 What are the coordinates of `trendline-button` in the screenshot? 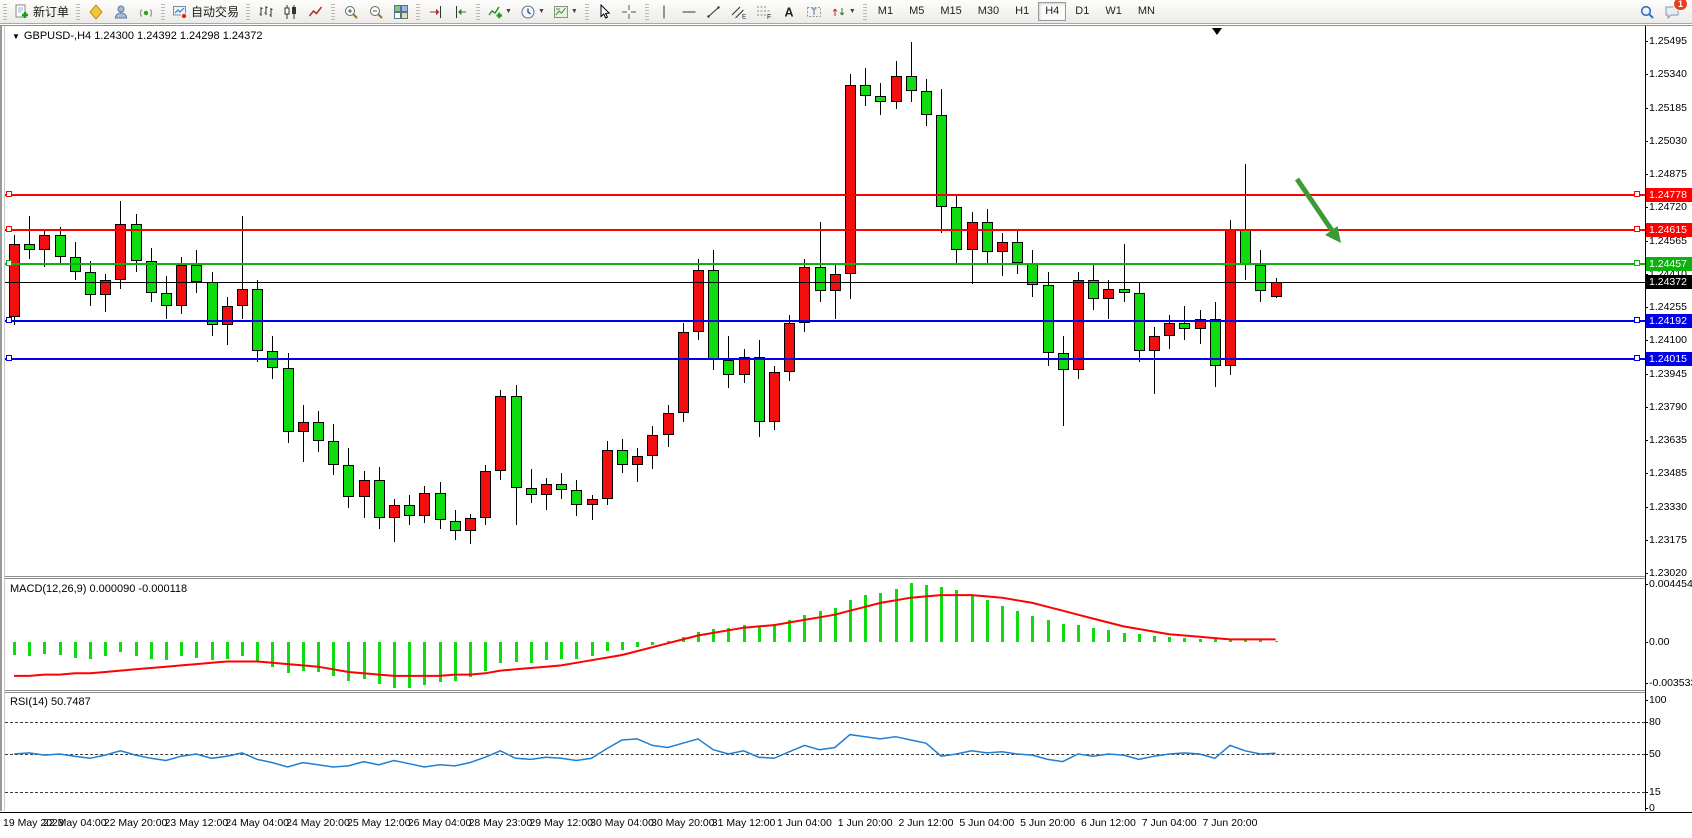 It's located at (714, 11).